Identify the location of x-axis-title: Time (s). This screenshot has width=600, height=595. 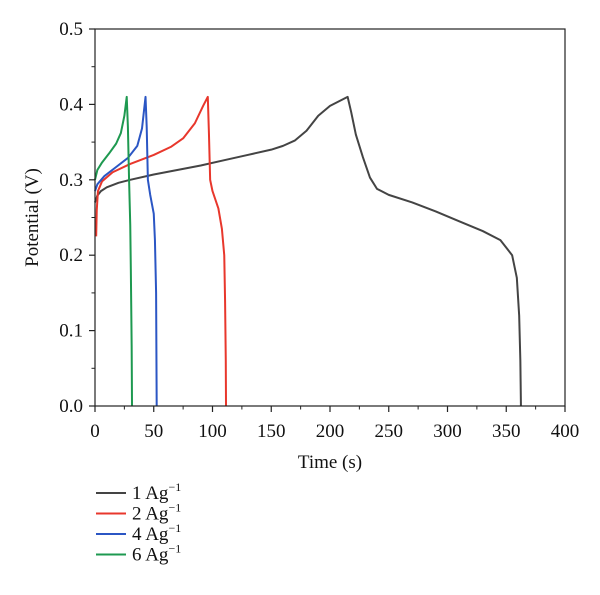
(330, 462).